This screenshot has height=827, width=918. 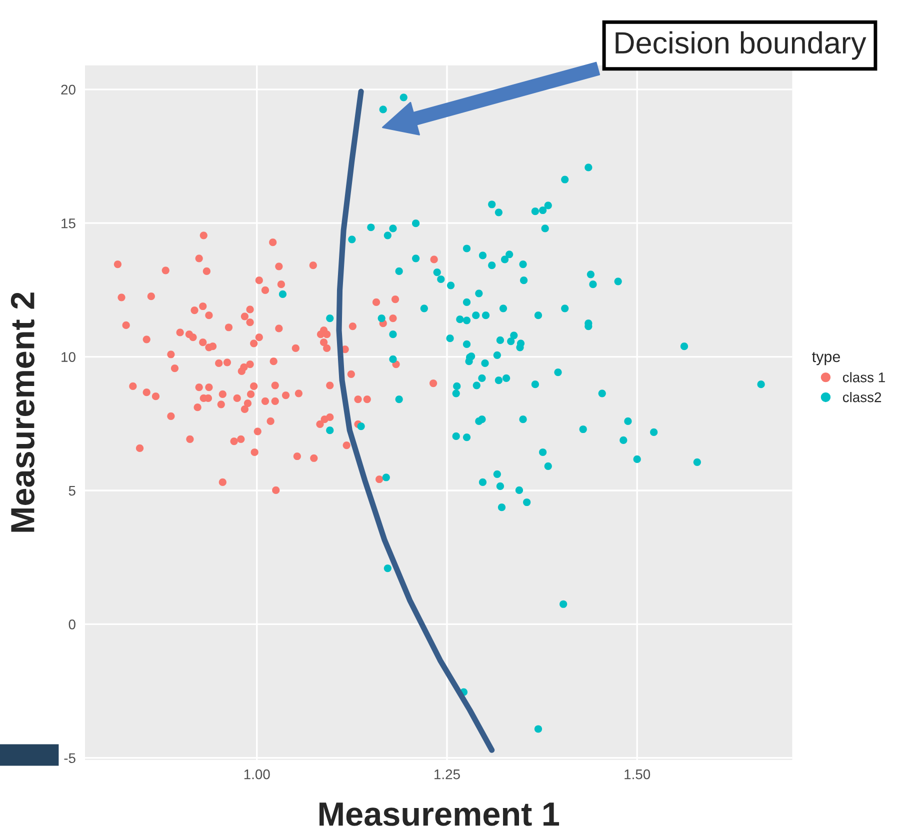 I want to click on x-tick-label: 1.50, so click(x=637, y=774).